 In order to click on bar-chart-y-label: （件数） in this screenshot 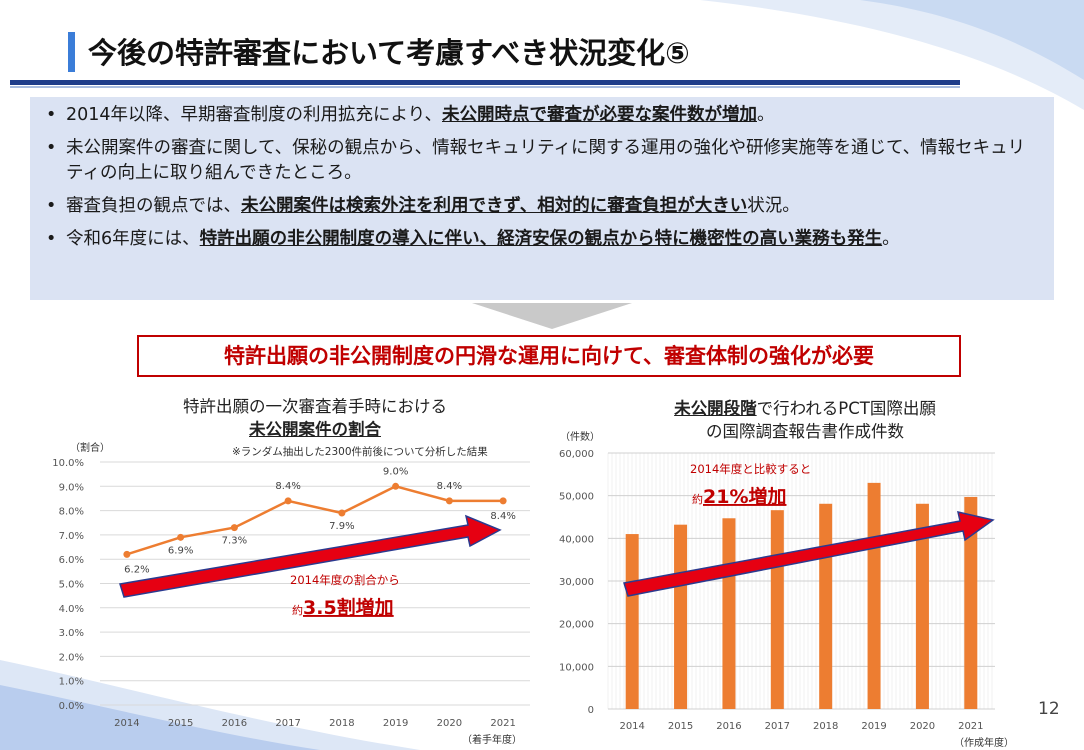, I will do `click(580, 436)`.